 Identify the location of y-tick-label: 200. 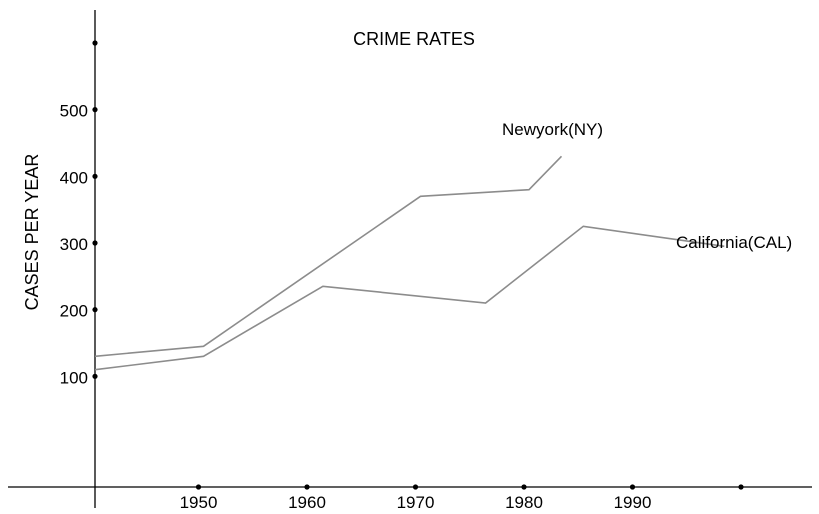
(74, 311).